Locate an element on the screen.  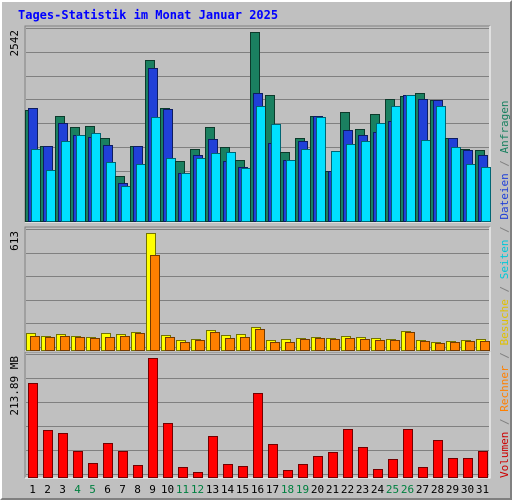
x-tick-day-14: 14 is located at coordinates (228, 489).